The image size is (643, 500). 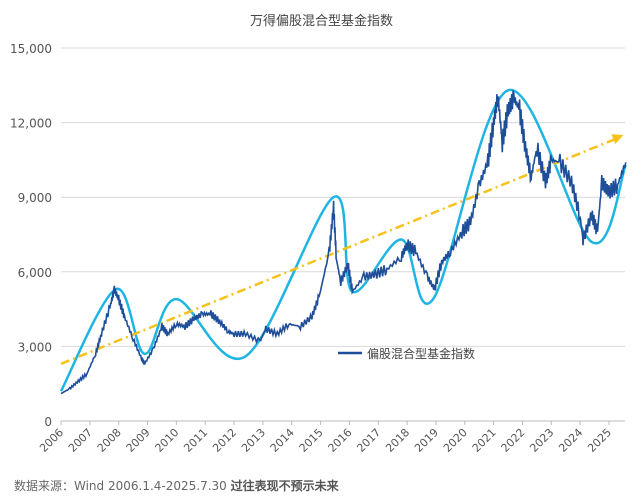 What do you see at coordinates (421, 353) in the screenshot?
I see `legend-label: 偏股混合型基金指数` at bounding box center [421, 353].